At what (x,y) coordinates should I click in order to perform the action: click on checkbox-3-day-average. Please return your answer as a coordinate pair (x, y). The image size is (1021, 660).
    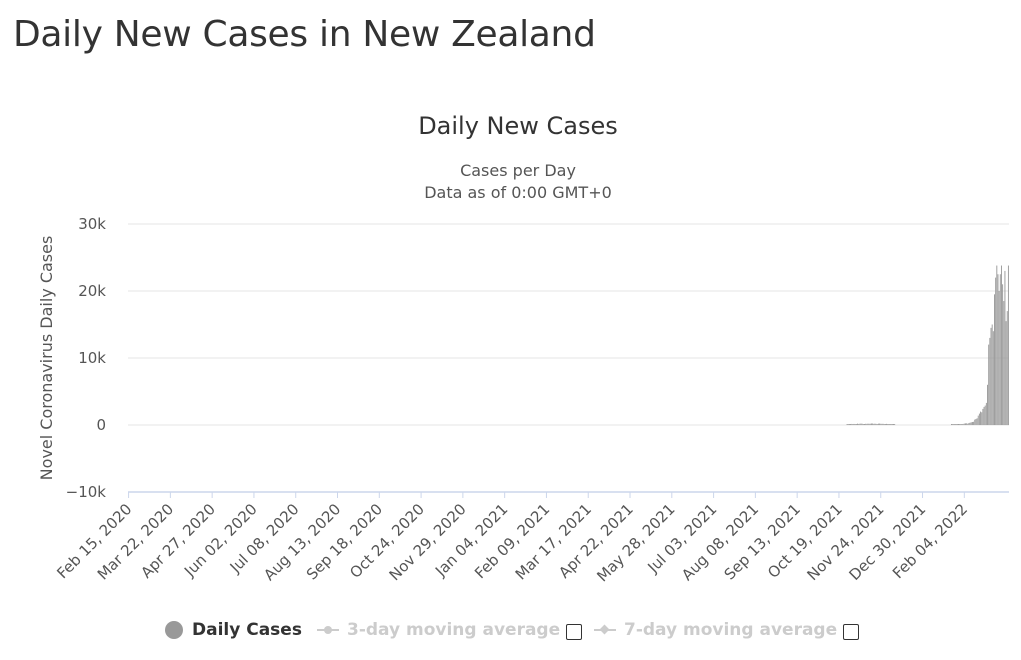
    Looking at the image, I should click on (574, 632).